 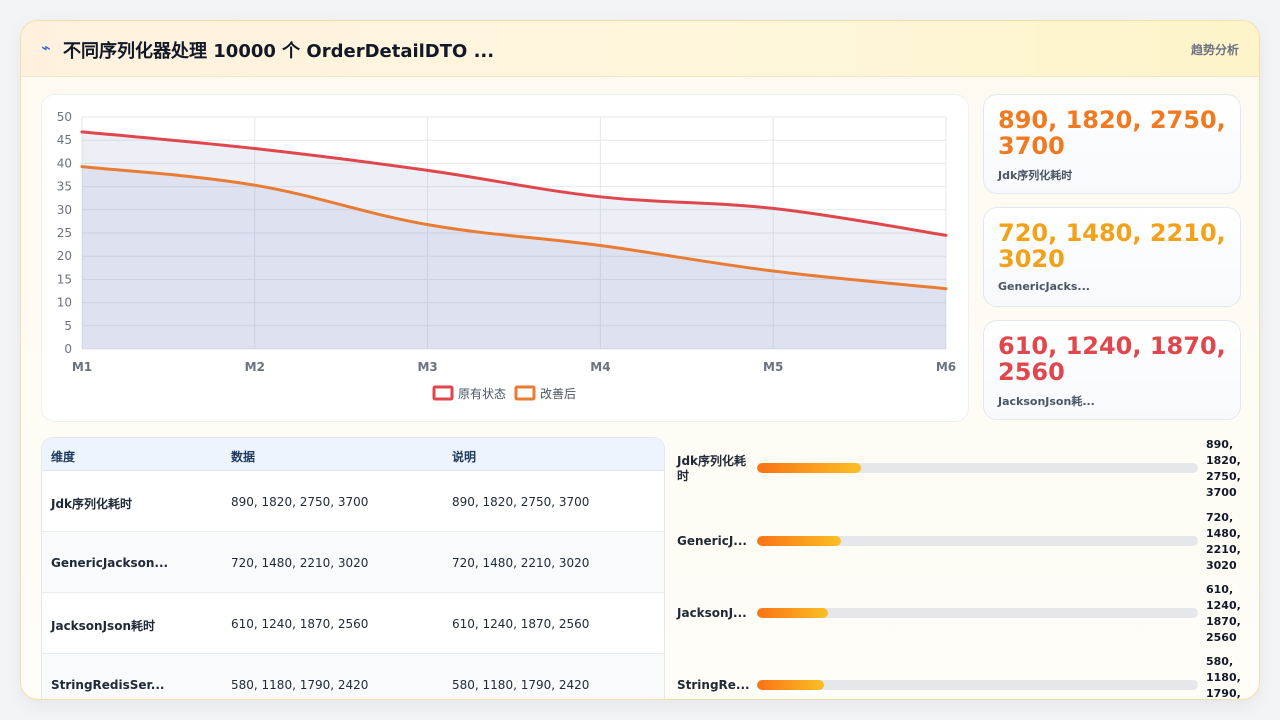 I want to click on progress-row-generic-jackson: GenericJ... 720, 1480, 2210, 3020, so click(x=967, y=540).